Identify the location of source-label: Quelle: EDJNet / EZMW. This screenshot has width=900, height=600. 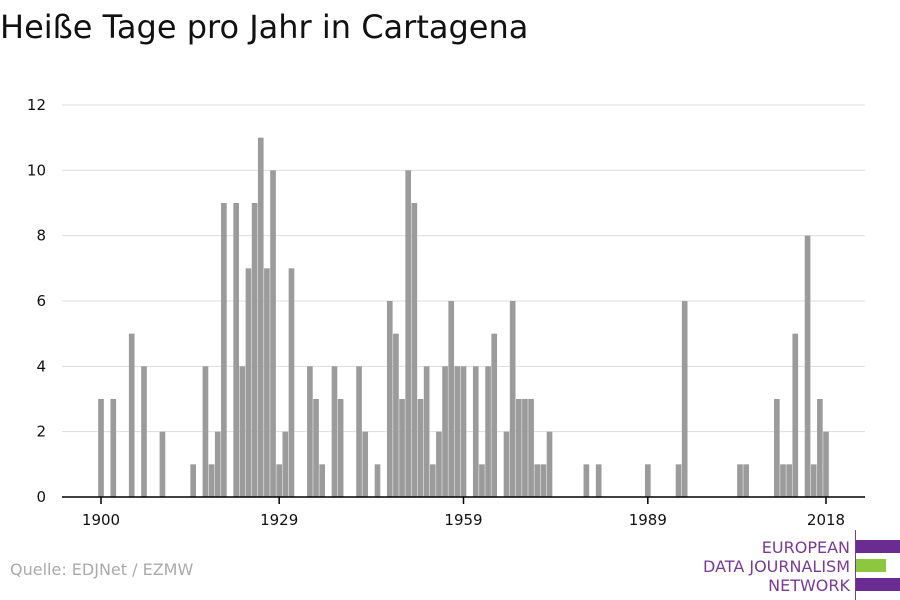
(102, 569).